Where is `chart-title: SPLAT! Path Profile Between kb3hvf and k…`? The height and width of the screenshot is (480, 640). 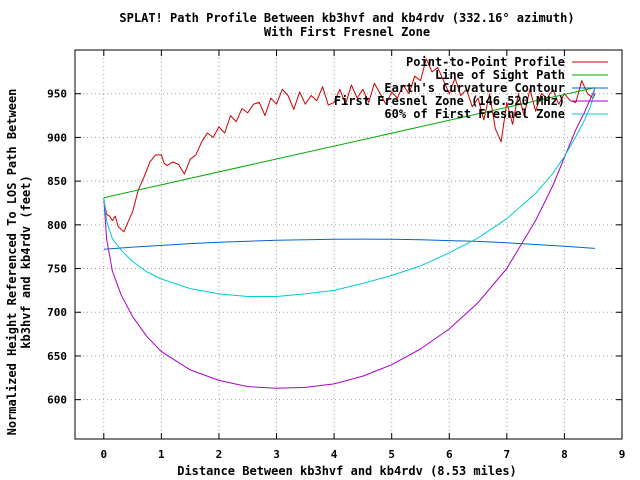 chart-title: SPLAT! Path Profile Between kb3hvf and k… is located at coordinates (346, 18).